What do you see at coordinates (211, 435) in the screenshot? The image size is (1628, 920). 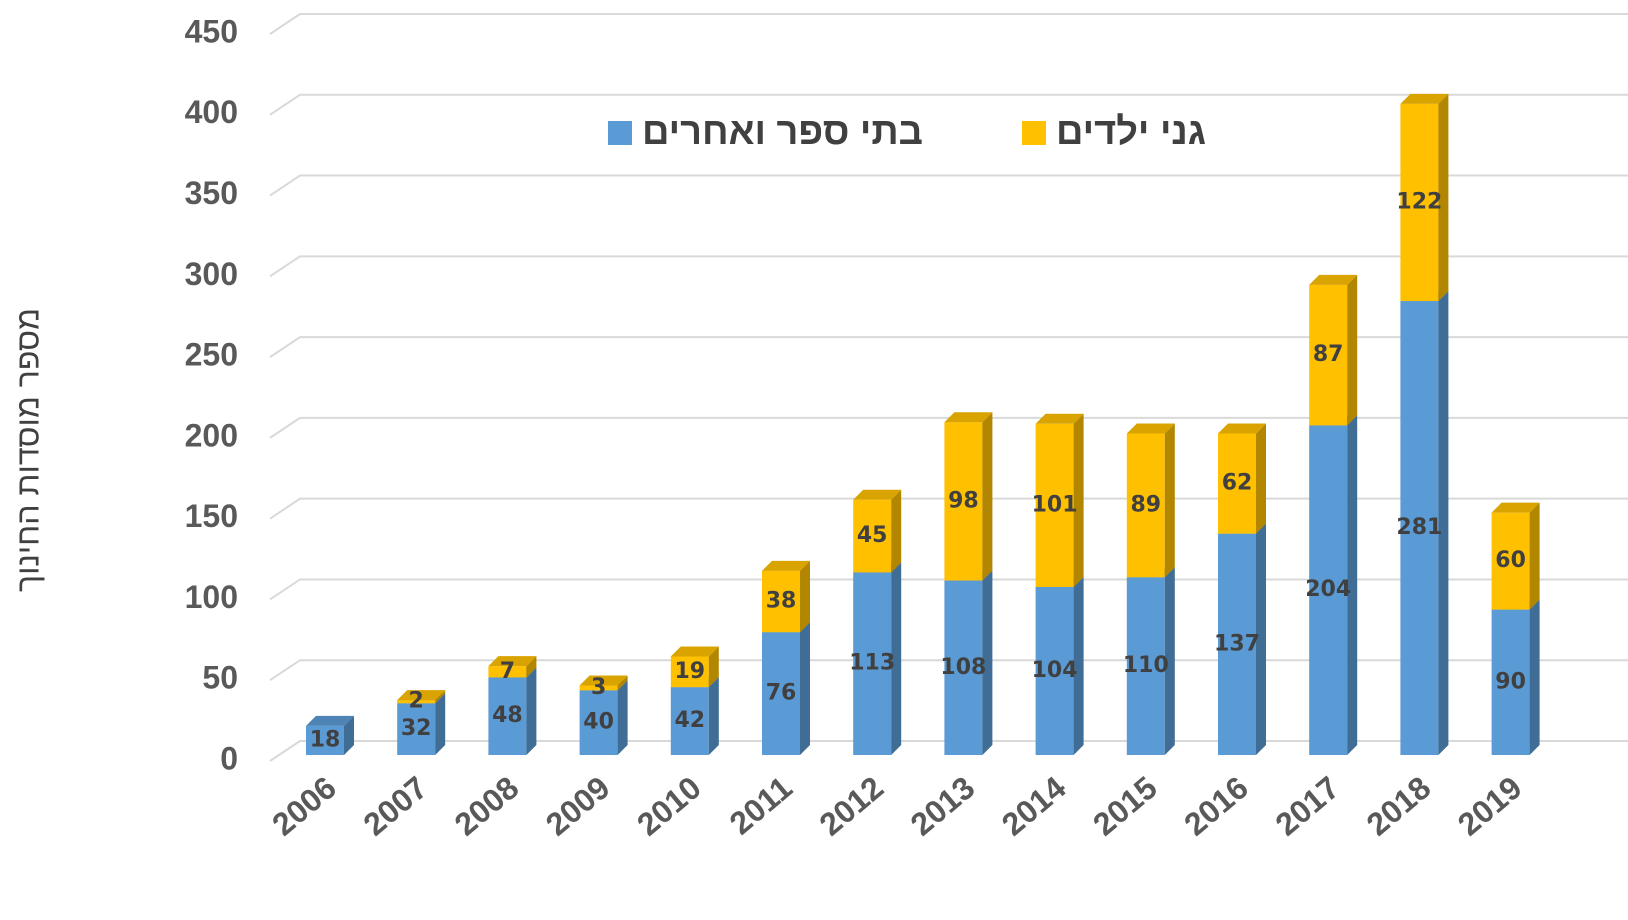 I see `y-tick-label: 200` at bounding box center [211, 435].